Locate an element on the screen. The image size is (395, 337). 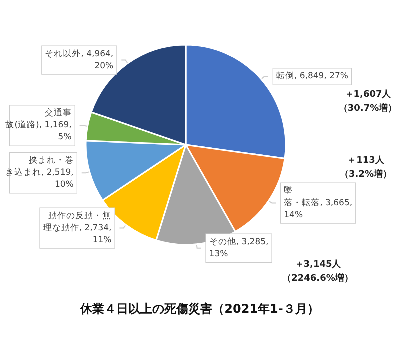
text: ＋1,607人（30.7%増） is located at coordinates (366, 101).